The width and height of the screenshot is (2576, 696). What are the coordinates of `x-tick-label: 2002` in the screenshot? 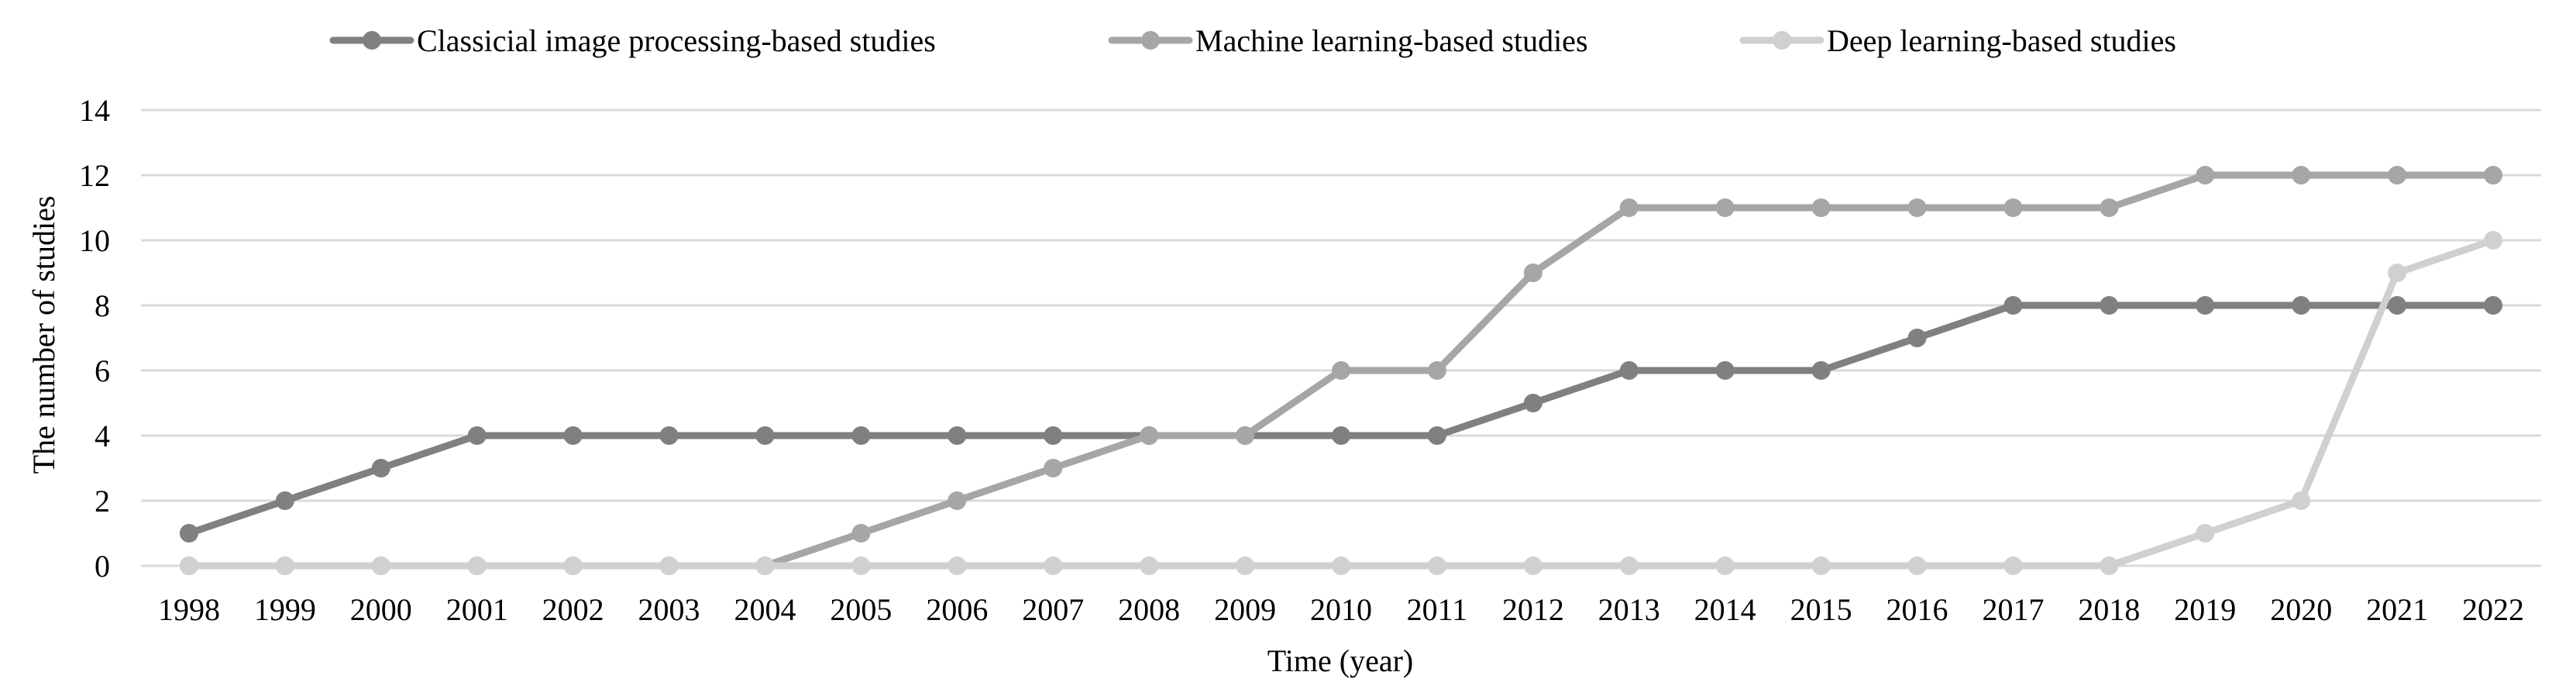 It's located at (573, 609).